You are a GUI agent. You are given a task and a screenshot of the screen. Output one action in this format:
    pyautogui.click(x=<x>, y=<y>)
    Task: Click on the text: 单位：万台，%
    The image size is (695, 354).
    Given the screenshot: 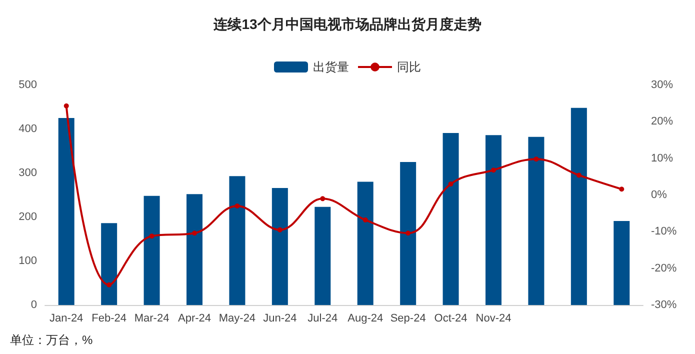 What is the action you would take?
    pyautogui.click(x=51, y=340)
    